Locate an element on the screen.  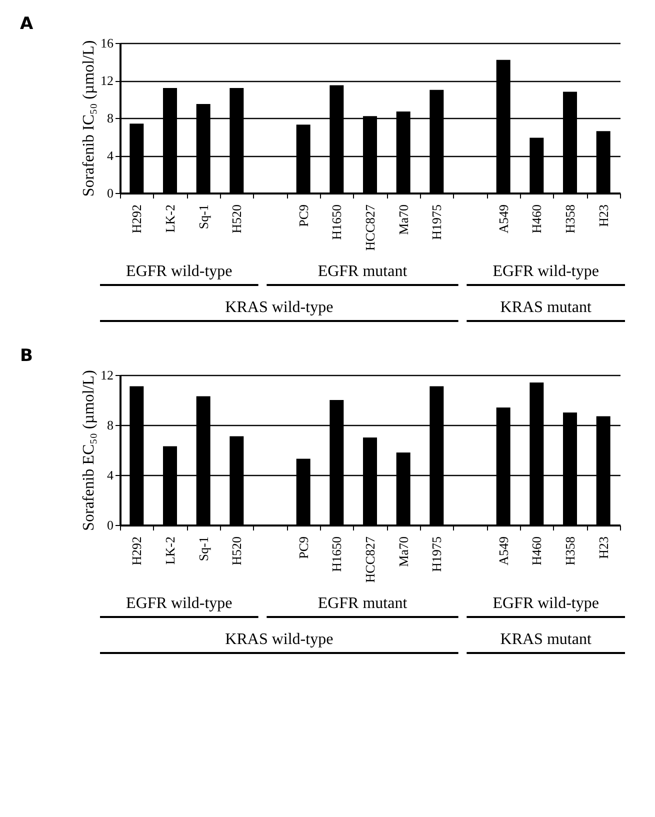
chart-title: B is located at coordinates (26, 356).